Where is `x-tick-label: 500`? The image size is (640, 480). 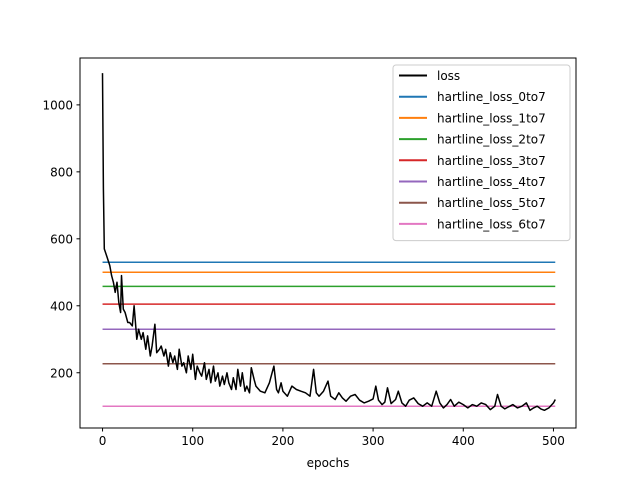 x-tick-label: 500 is located at coordinates (553, 441).